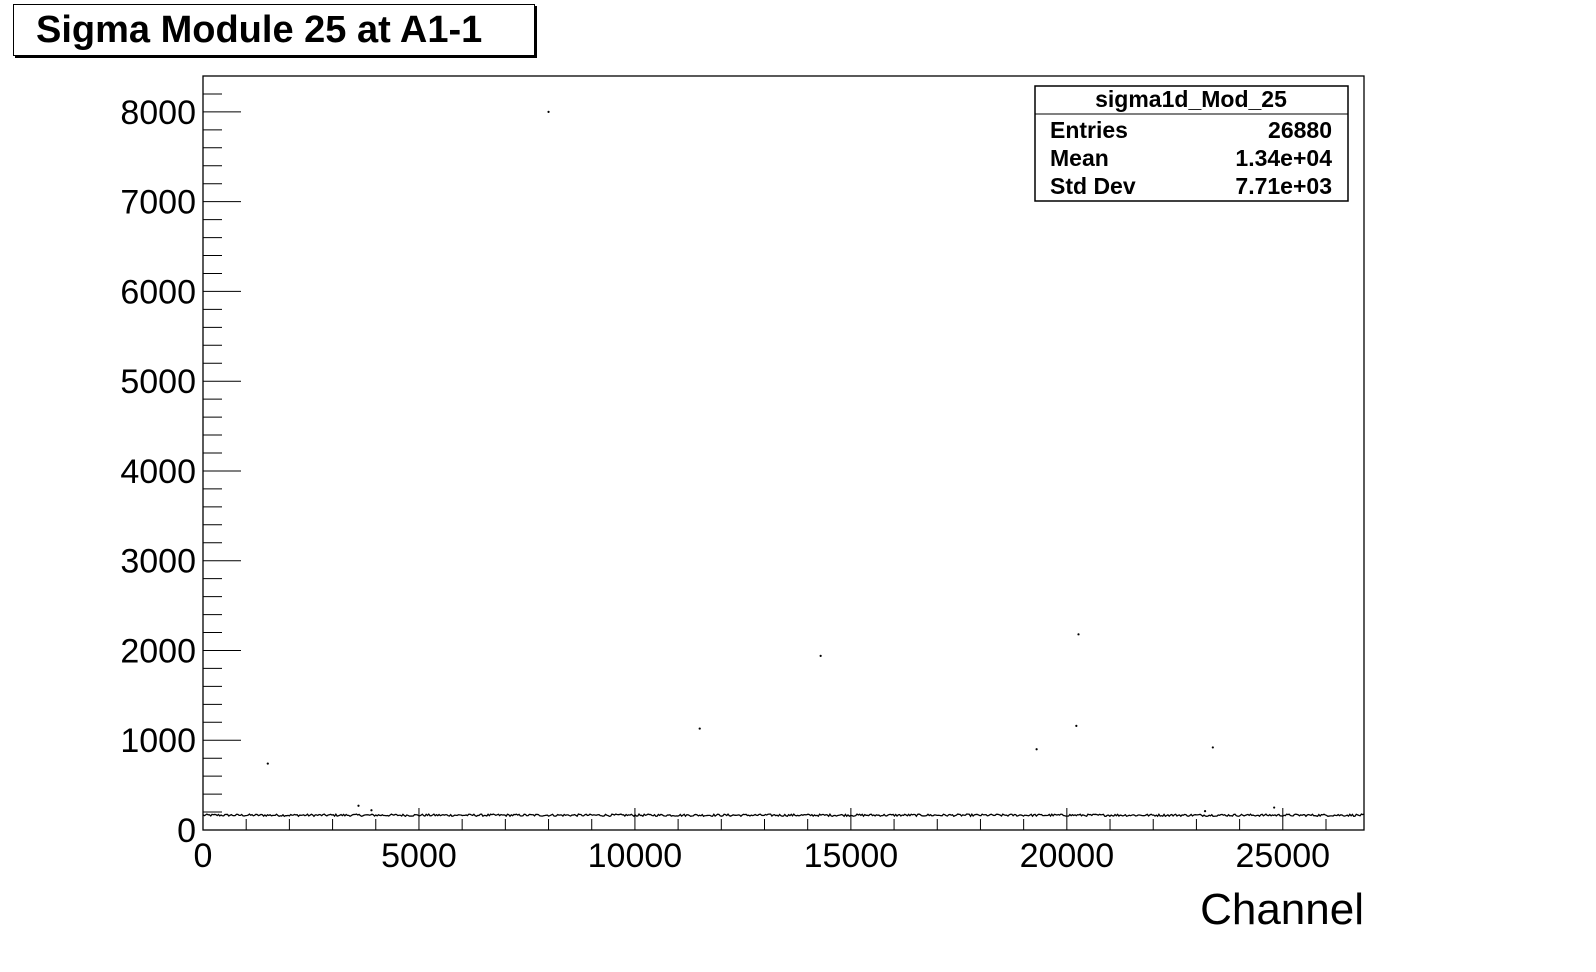  I want to click on y-tick-label: 5000, so click(158, 382).